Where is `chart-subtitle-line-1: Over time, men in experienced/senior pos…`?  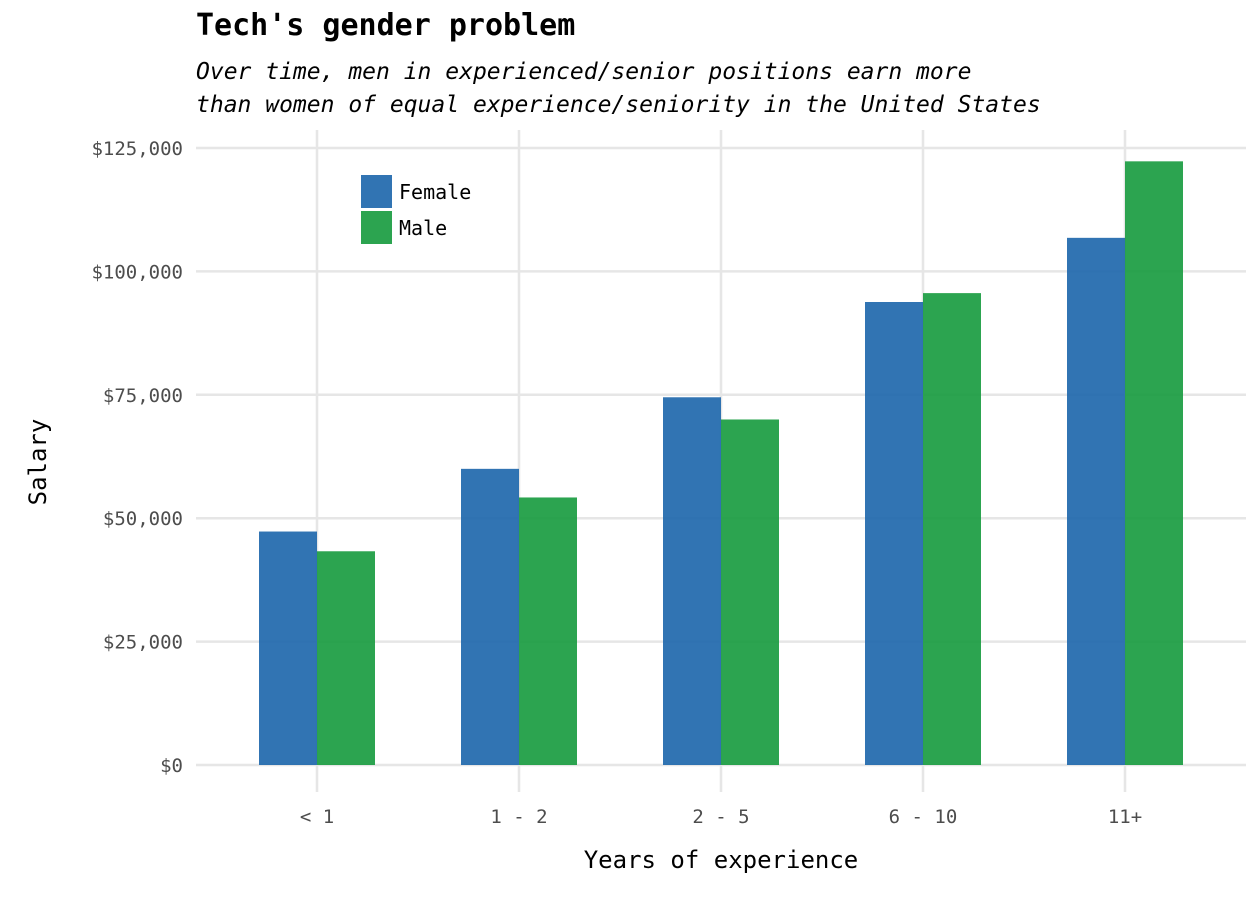 chart-subtitle-line-1: Over time, men in experienced/senior pos… is located at coordinates (584, 72).